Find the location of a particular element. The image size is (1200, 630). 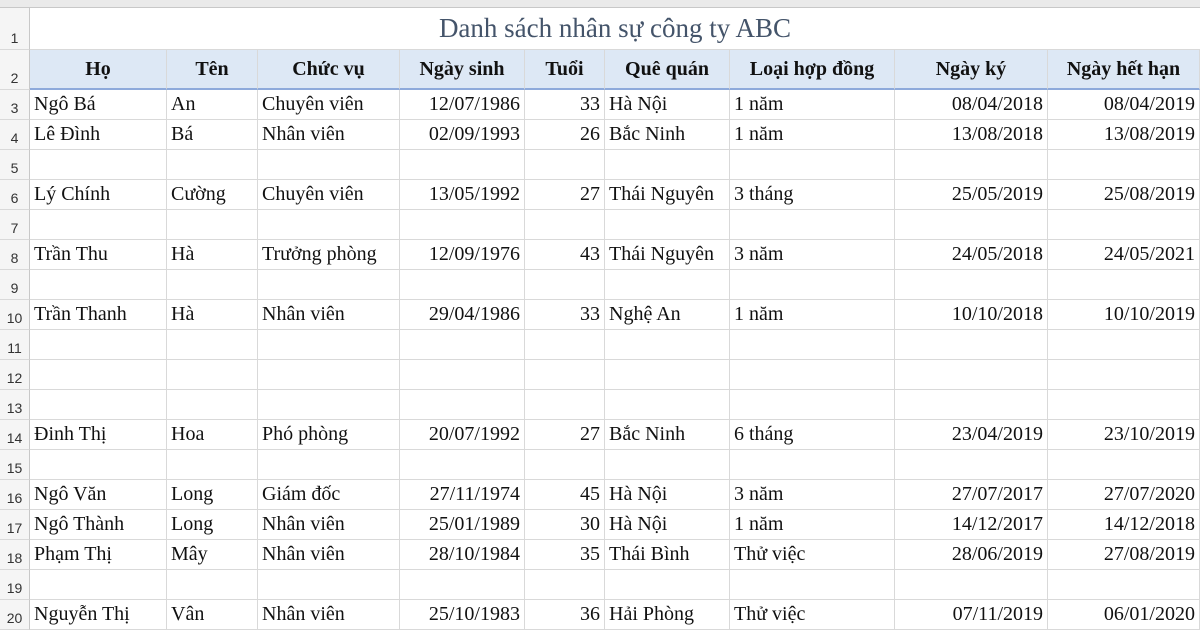

cell: Đinh Thị is located at coordinates (98, 435).